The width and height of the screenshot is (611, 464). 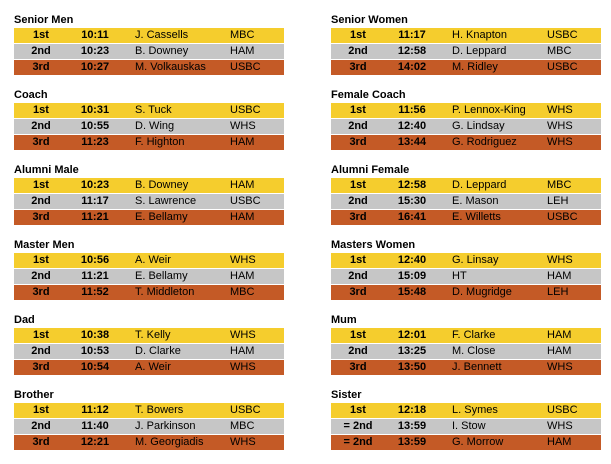 I want to click on result-row: 3rd 15:48 D. Mugridge LEH, so click(x=466, y=293).